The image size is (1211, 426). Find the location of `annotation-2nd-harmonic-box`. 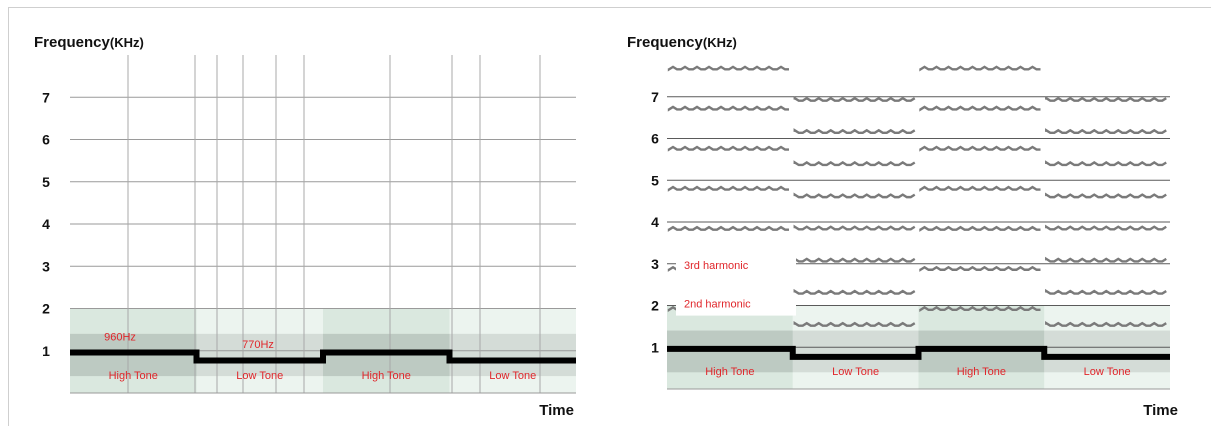

annotation-2nd-harmonic-box is located at coordinates (736, 304).